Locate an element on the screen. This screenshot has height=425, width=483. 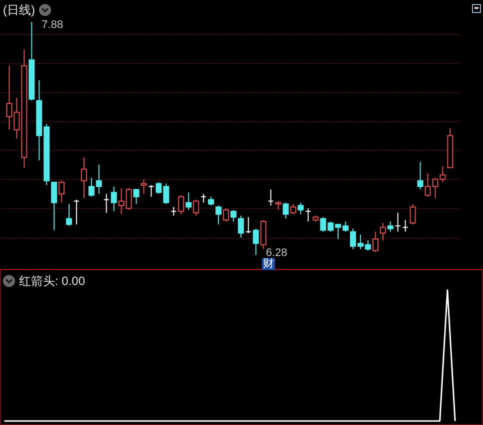
annotation: 7.88 is located at coordinates (53, 25).